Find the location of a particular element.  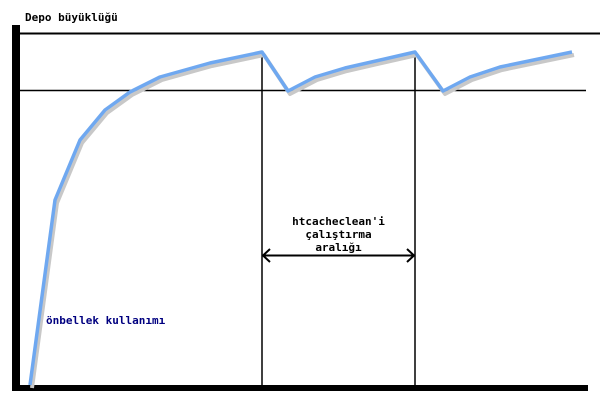

y-axis-label: Depo büyüklüğü is located at coordinates (71, 17).